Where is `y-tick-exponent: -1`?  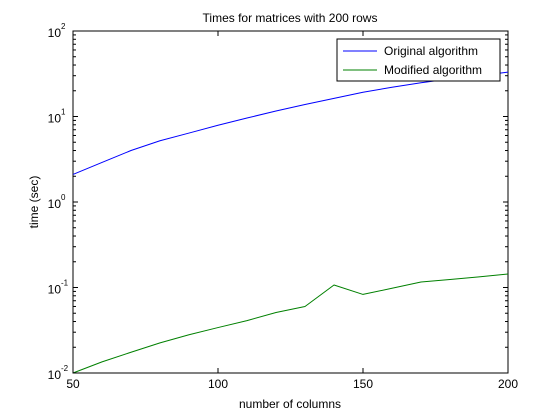
y-tick-exponent: -1 is located at coordinates (65, 283).